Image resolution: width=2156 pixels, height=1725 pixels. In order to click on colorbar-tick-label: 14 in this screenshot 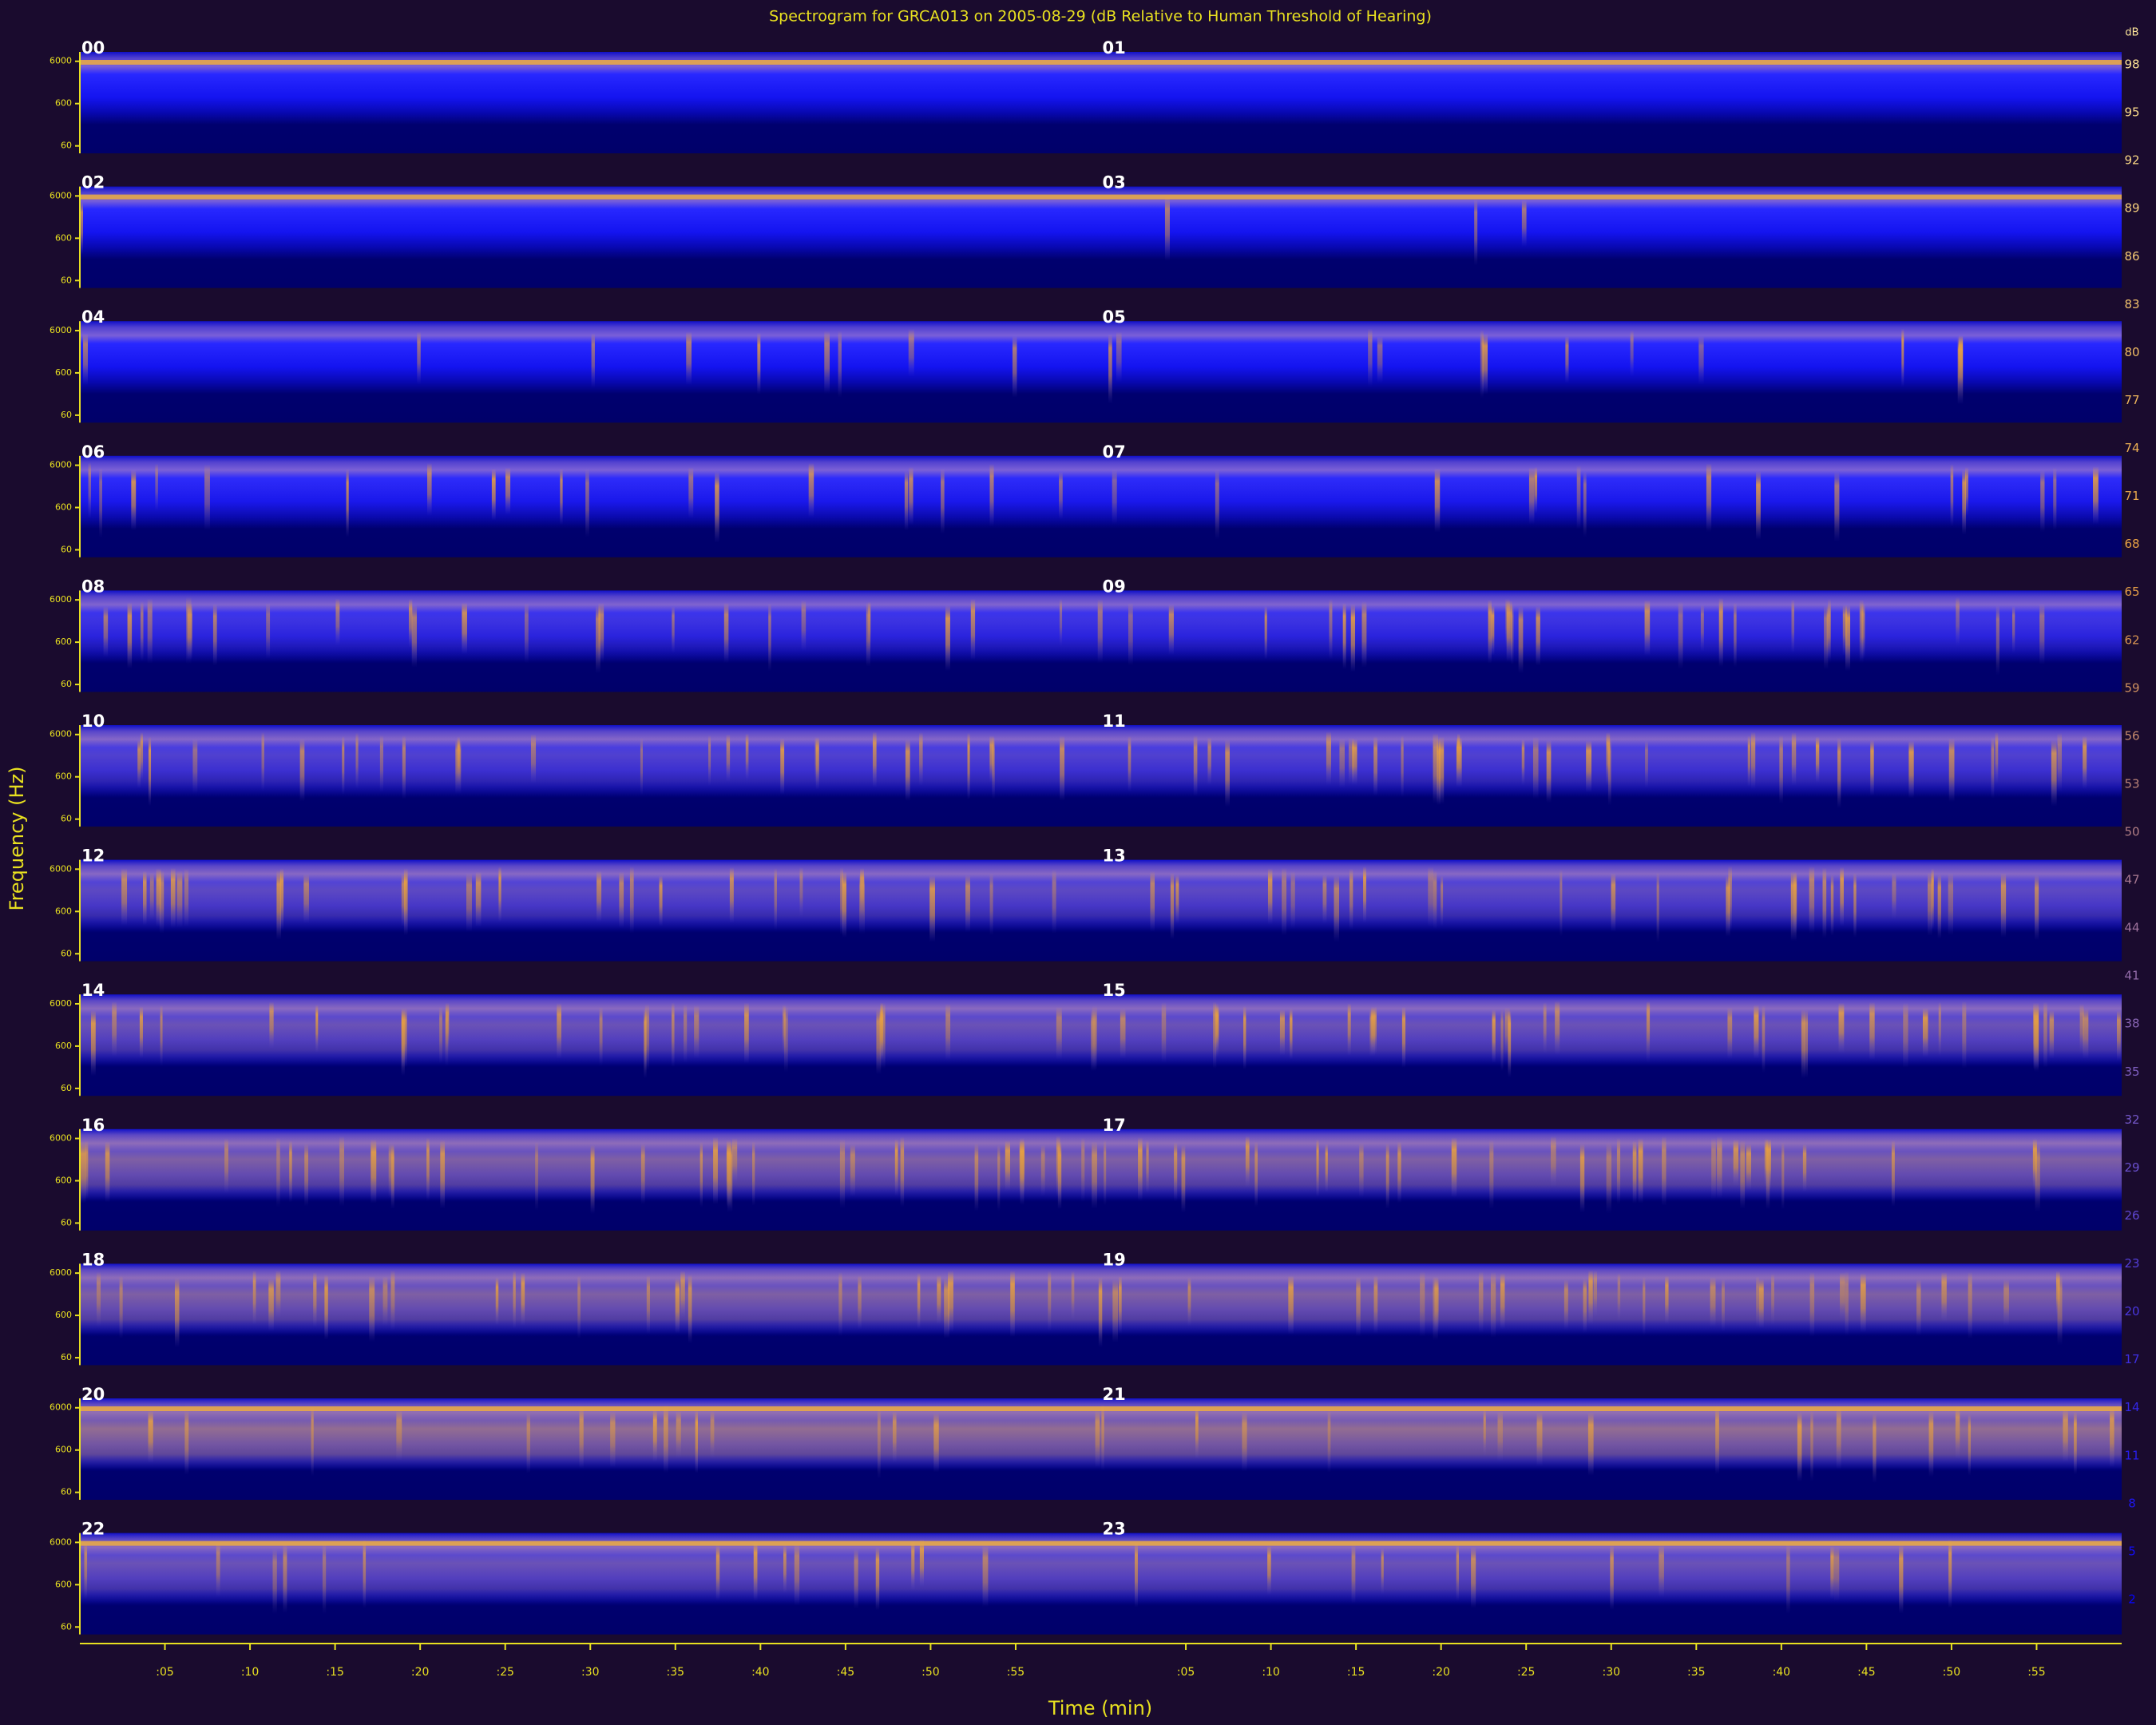, I will do `click(2131, 1407)`.